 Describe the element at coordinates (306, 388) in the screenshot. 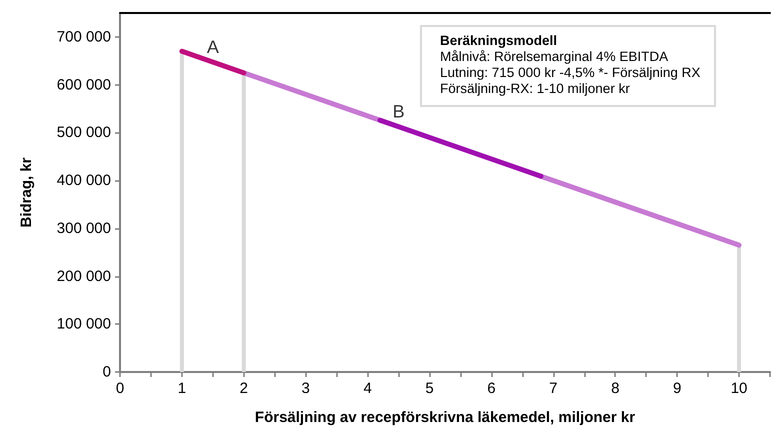

I see `x-tick-label: 3` at that location.